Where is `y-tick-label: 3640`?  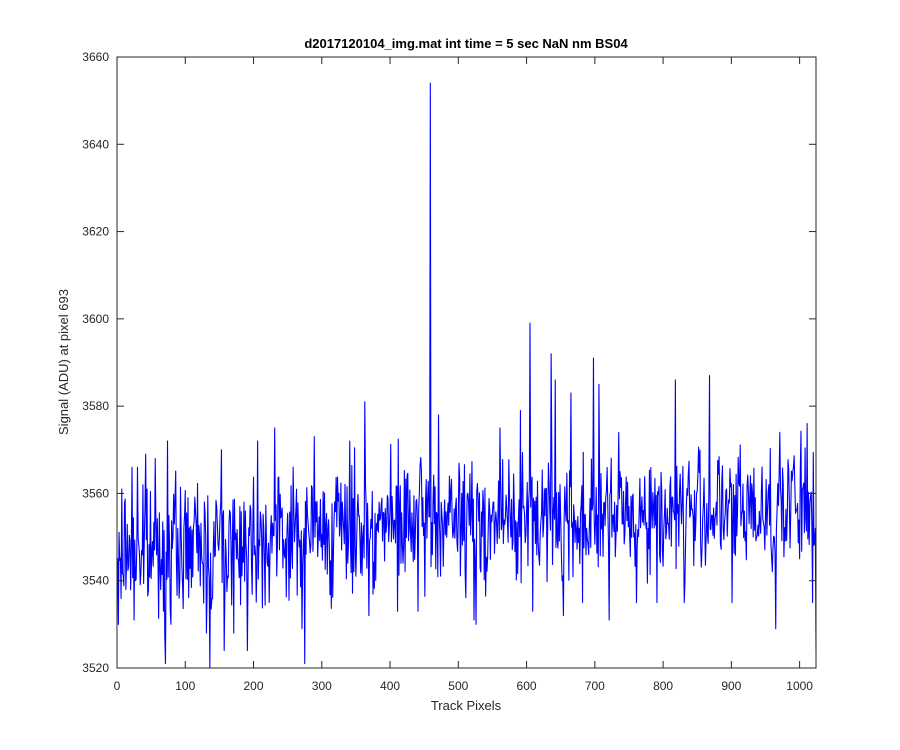
y-tick-label: 3640 is located at coordinates (95, 144).